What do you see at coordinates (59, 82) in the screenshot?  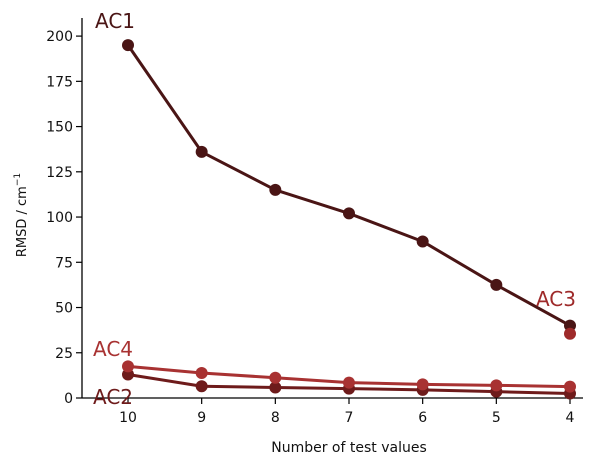 I see `y-tick-label: 175` at bounding box center [59, 82].